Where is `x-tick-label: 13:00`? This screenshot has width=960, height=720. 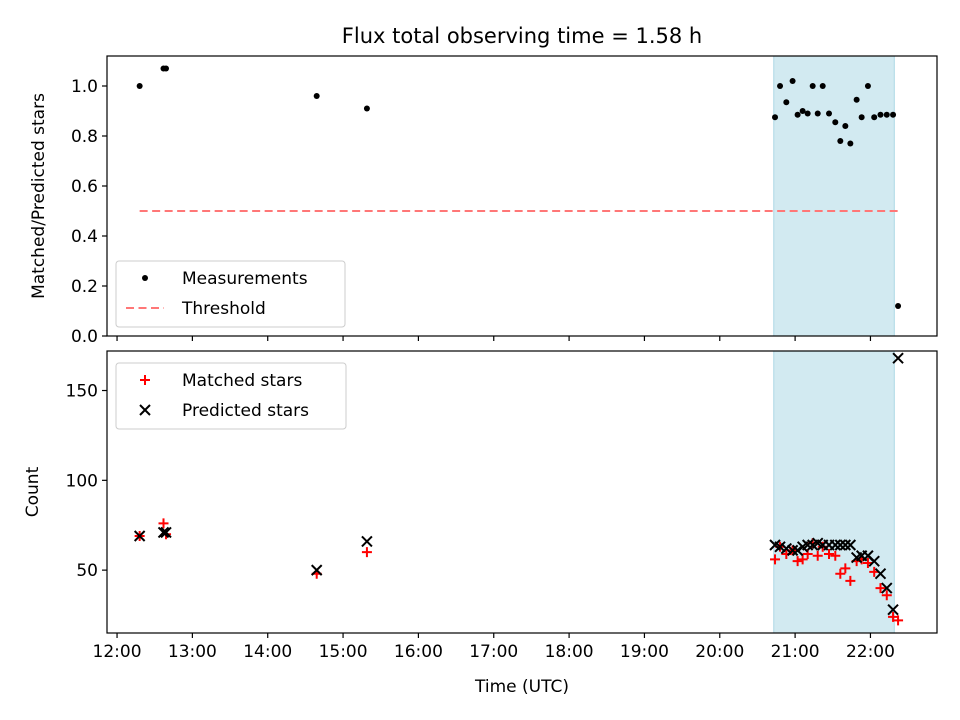
x-tick-label: 13:00 is located at coordinates (192, 652).